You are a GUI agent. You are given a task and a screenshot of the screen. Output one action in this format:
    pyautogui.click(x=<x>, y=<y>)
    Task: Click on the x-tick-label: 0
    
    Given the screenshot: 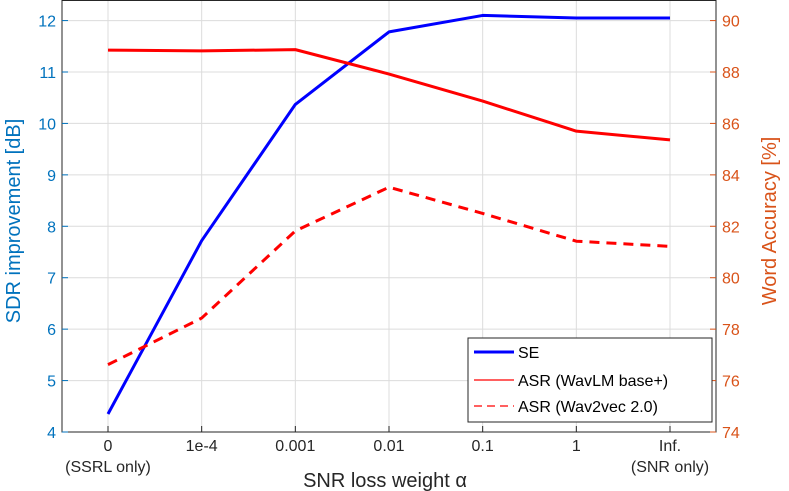 What is the action you would take?
    pyautogui.click(x=108, y=446)
    